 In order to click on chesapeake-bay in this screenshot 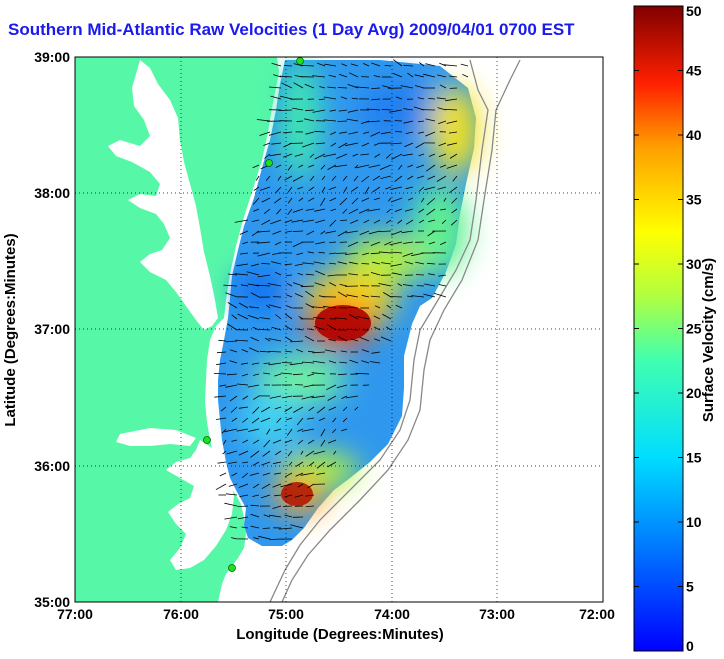, I will do `click(163, 195)`.